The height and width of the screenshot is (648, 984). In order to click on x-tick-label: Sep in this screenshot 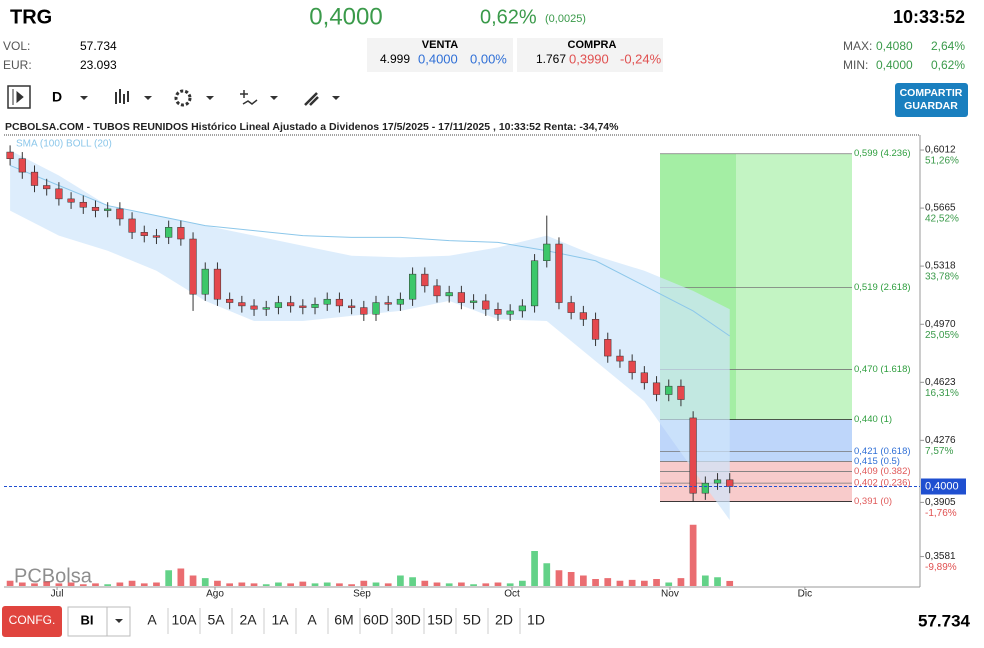, I will do `click(362, 594)`.